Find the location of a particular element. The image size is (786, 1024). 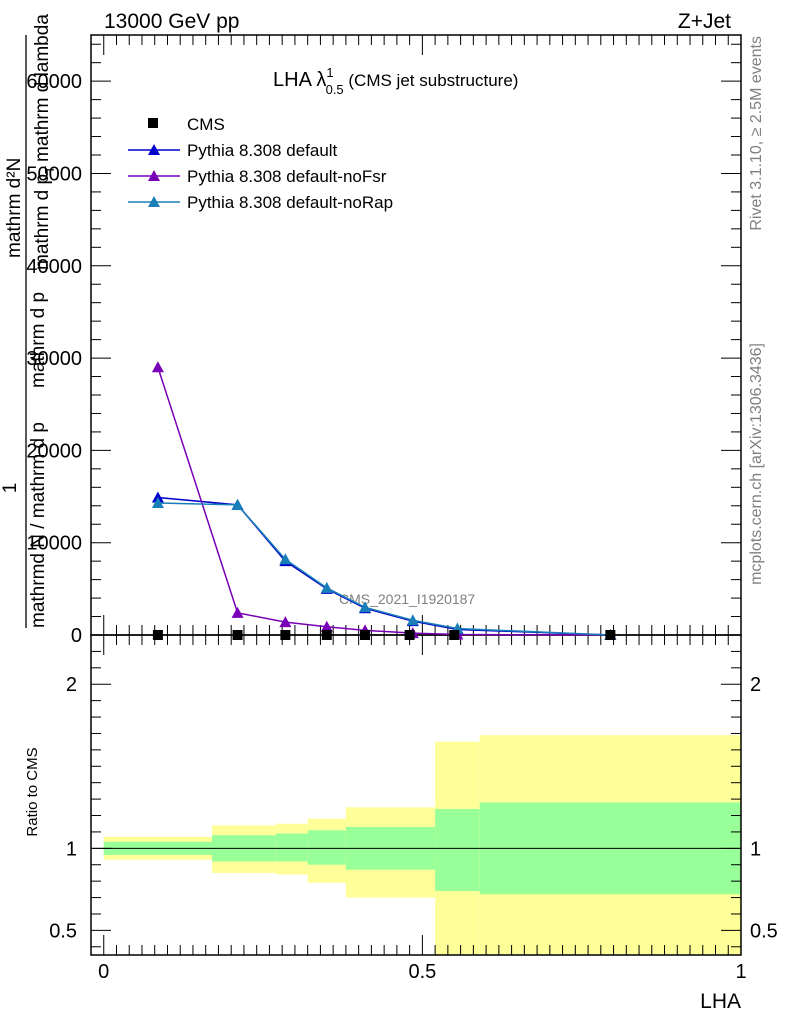

side-label-rivet: Rivet 3.1.10, ≥ 2.5M events is located at coordinates (756, 133).